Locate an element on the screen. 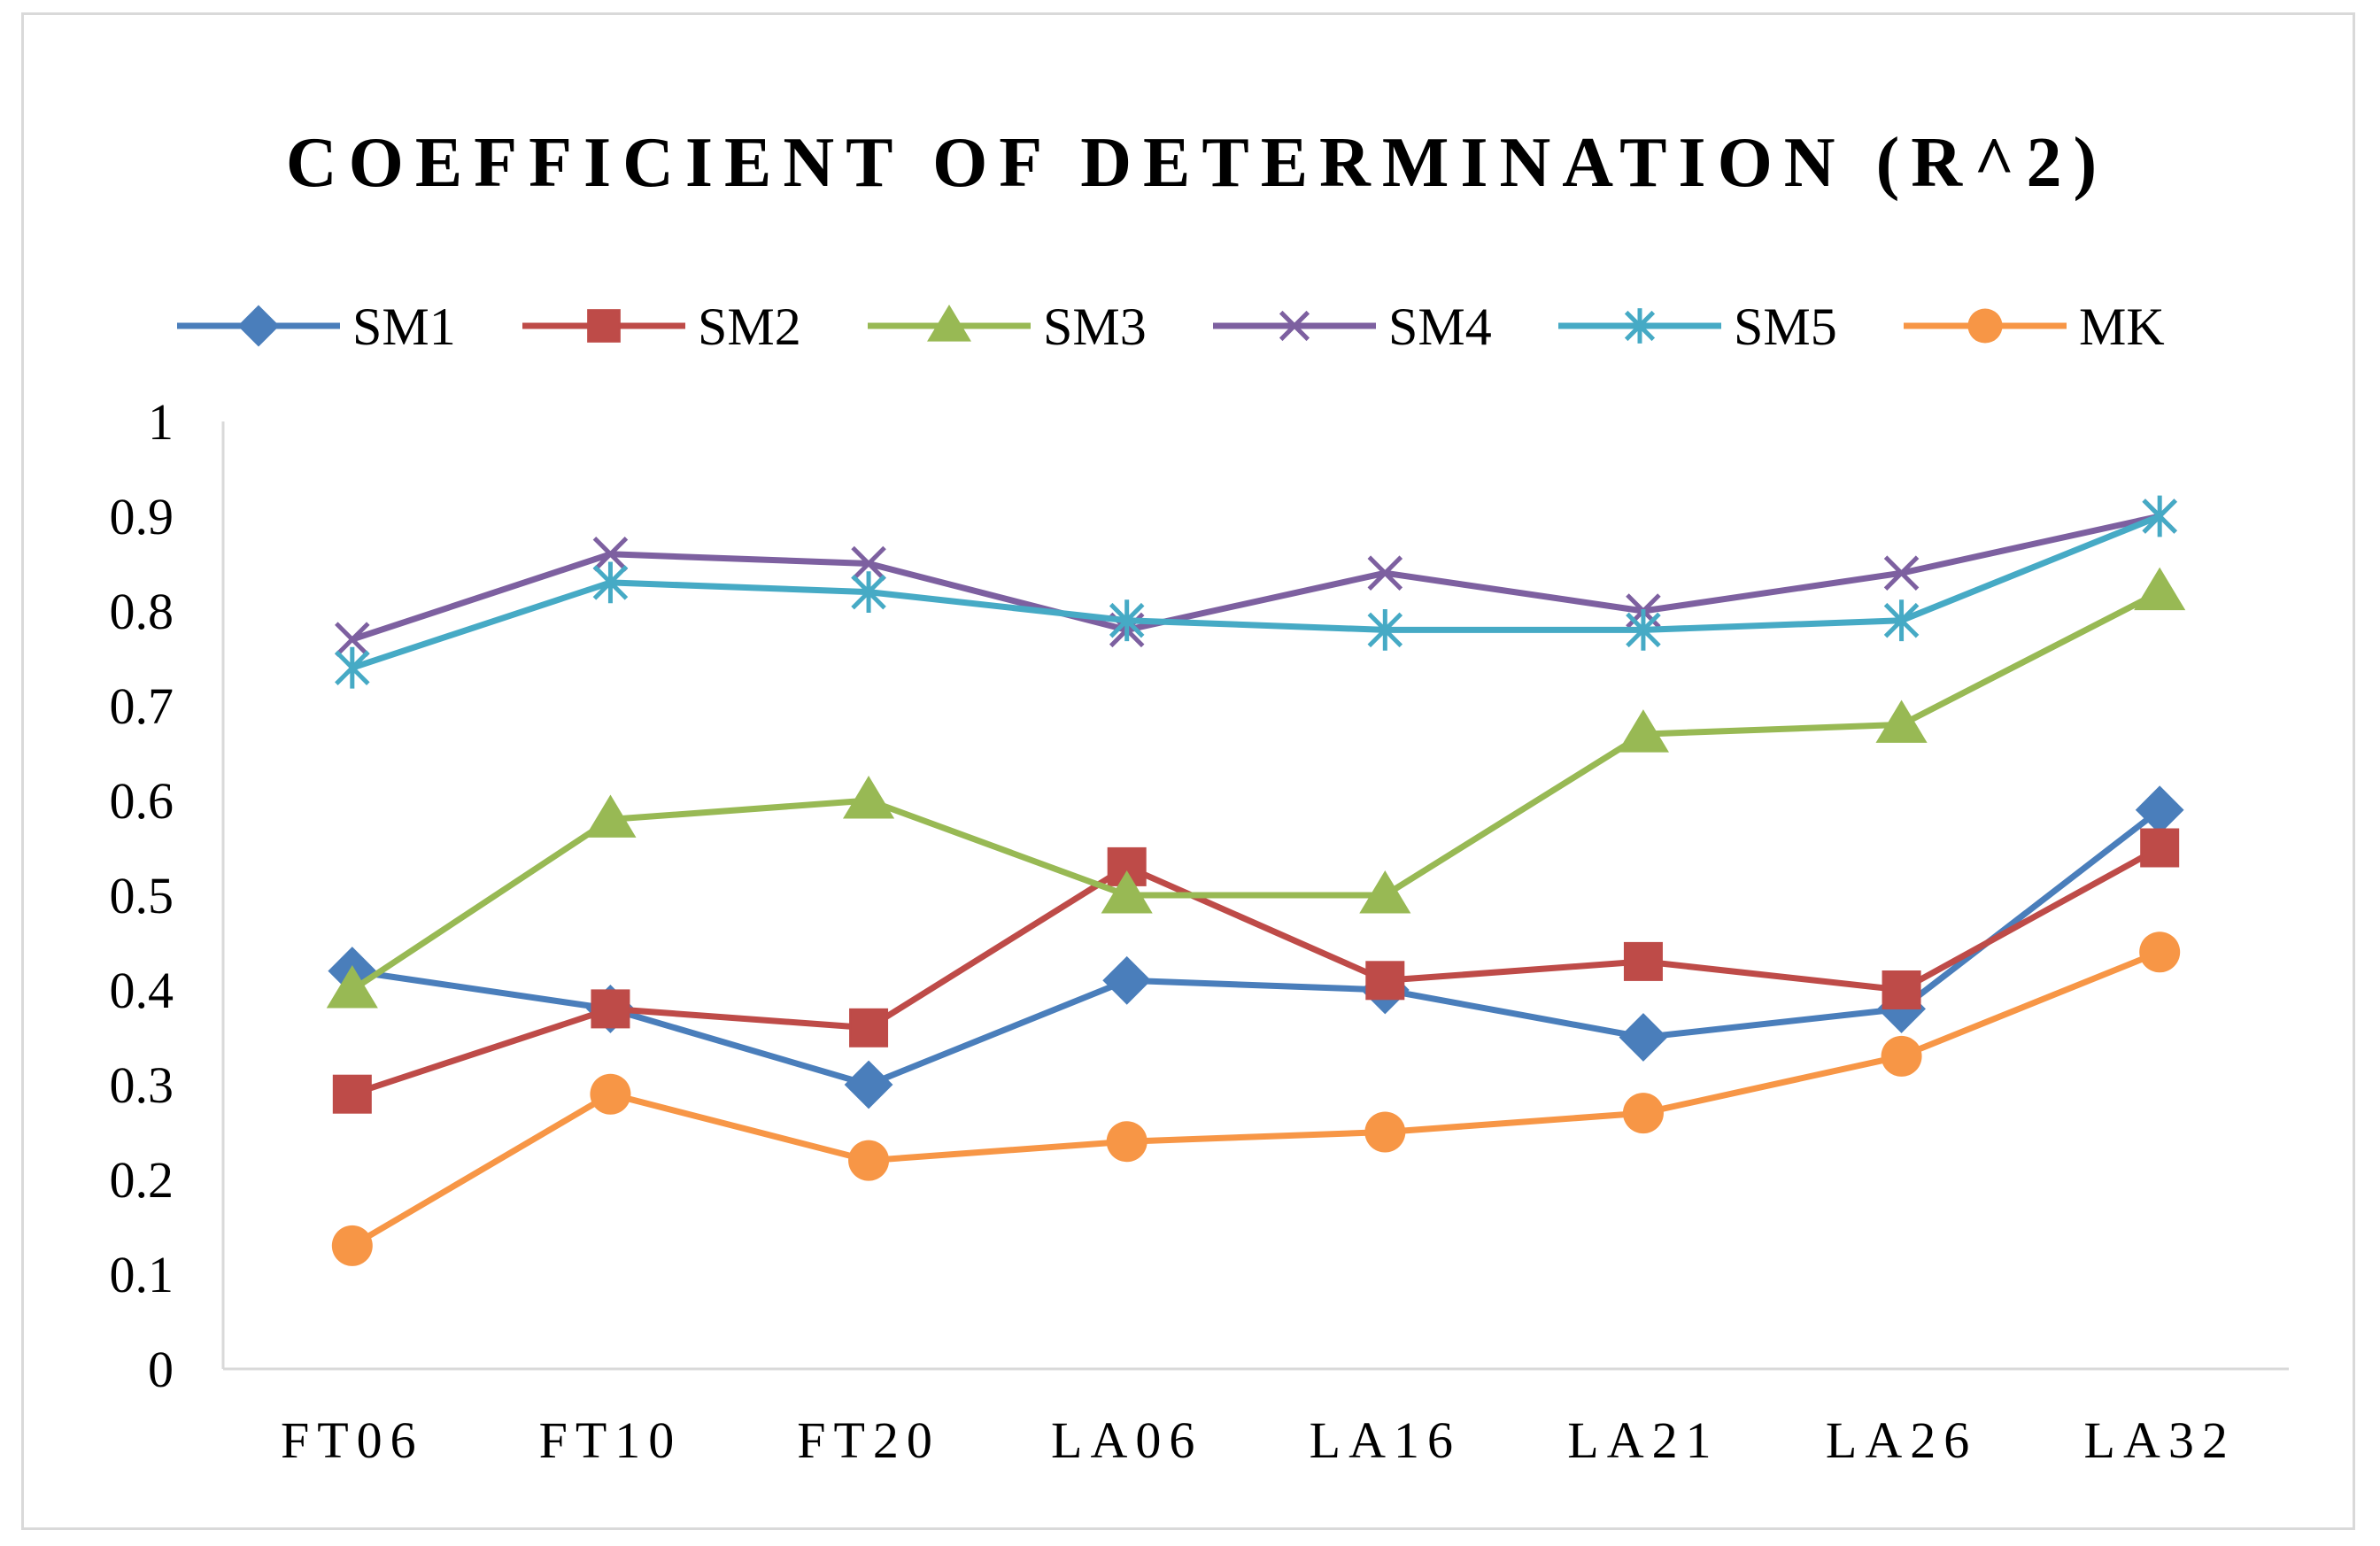 The width and height of the screenshot is (2380, 1546). data-point-sm5-la06 is located at coordinates (1127, 620).